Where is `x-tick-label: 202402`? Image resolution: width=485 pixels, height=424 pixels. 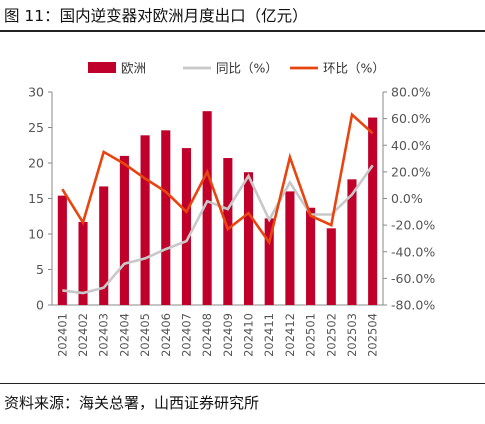
x-tick-label: 202402 is located at coordinates (83, 335).